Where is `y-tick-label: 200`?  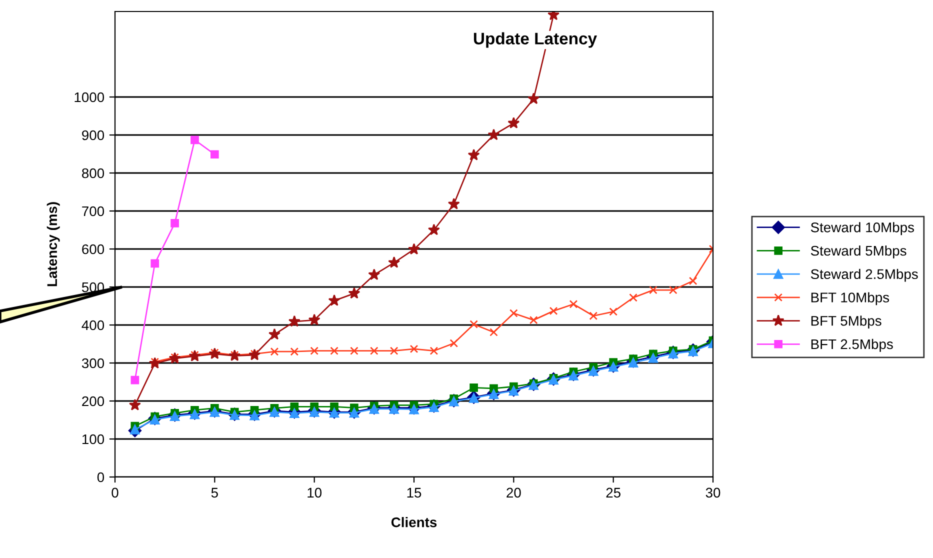 y-tick-label: 200 is located at coordinates (93, 401).